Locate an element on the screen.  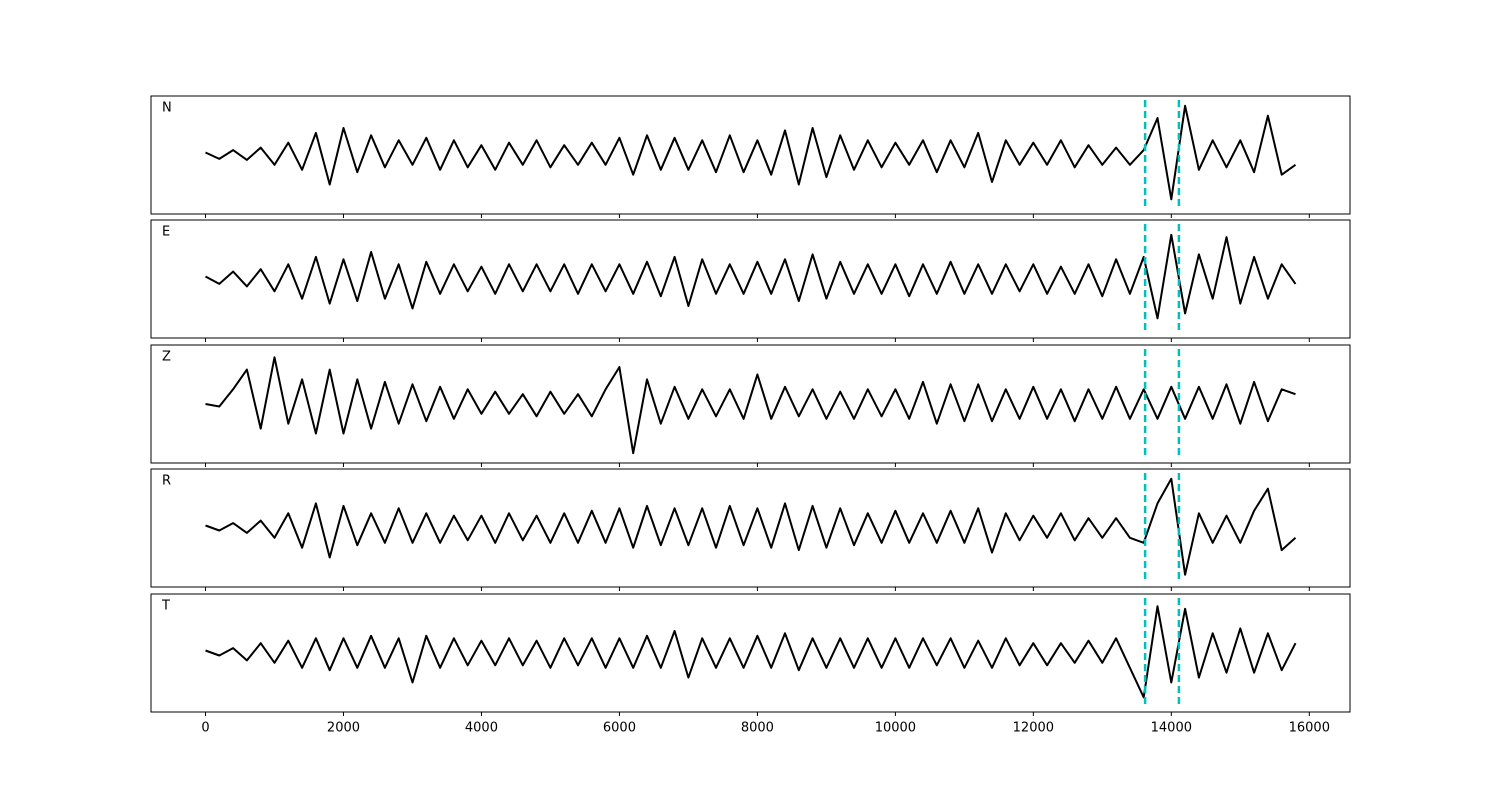
x-tick-label: 10000 is located at coordinates (895, 728).